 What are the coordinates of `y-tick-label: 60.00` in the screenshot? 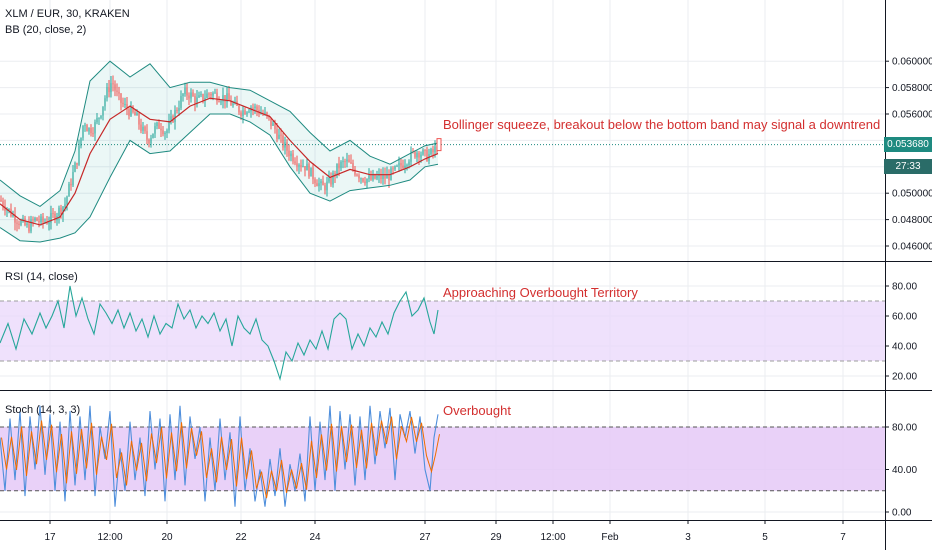 It's located at (904, 317).